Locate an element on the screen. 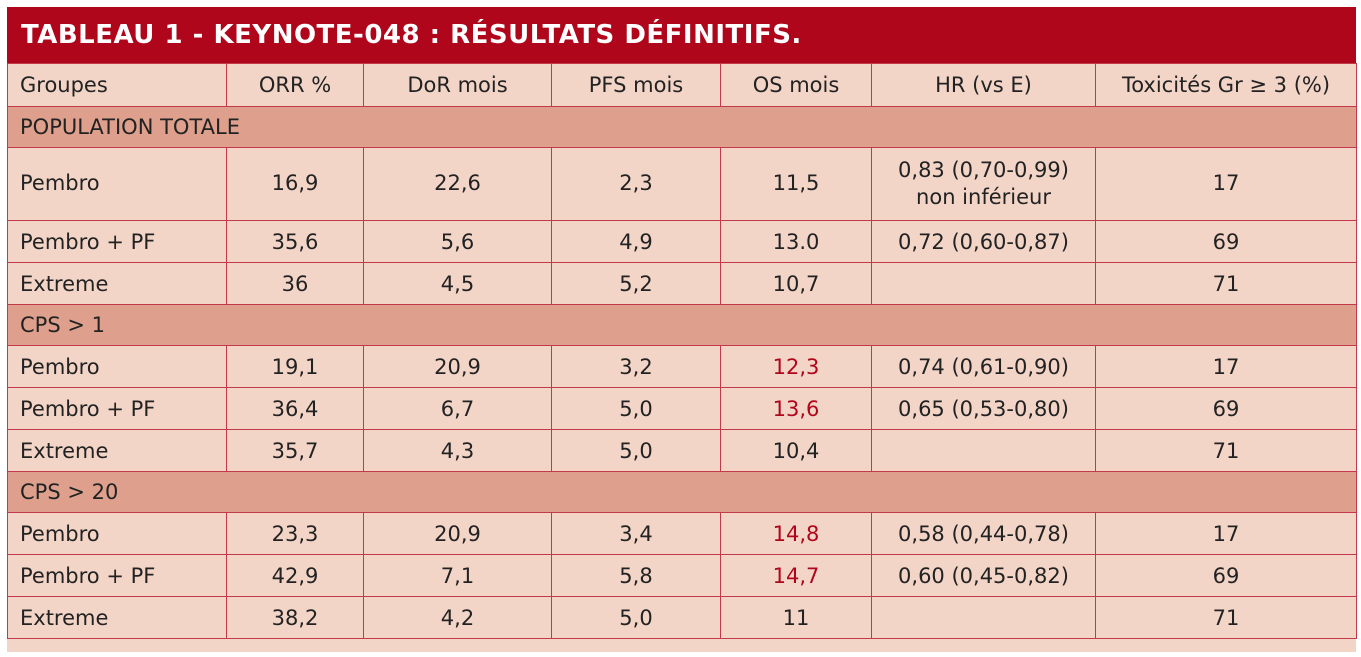 This screenshot has height=657, width=1361. cell-os: 10,4 is located at coordinates (796, 450).